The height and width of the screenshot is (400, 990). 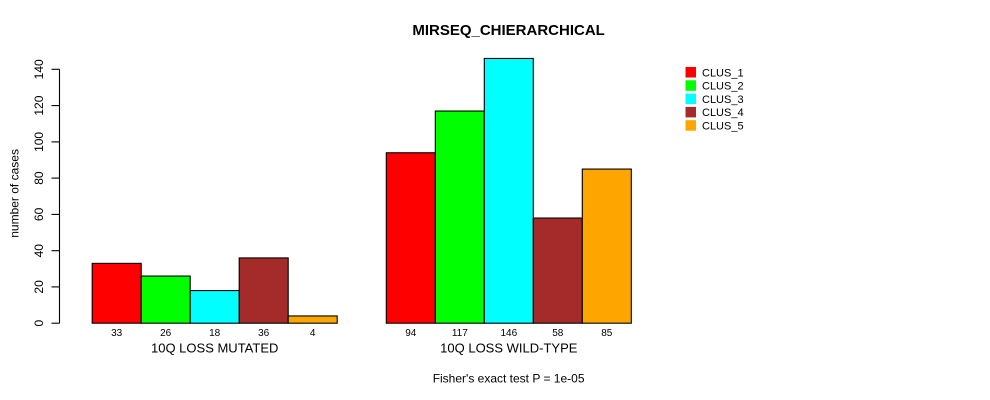 What do you see at coordinates (39, 251) in the screenshot?
I see `svg-text: 40` at bounding box center [39, 251].